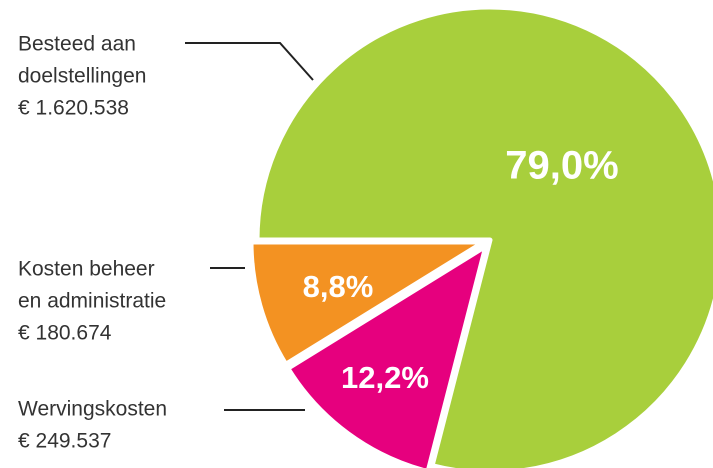 The height and width of the screenshot is (468, 713). Describe the element at coordinates (82, 76) in the screenshot. I see `category-label: doelstellingen` at that location.